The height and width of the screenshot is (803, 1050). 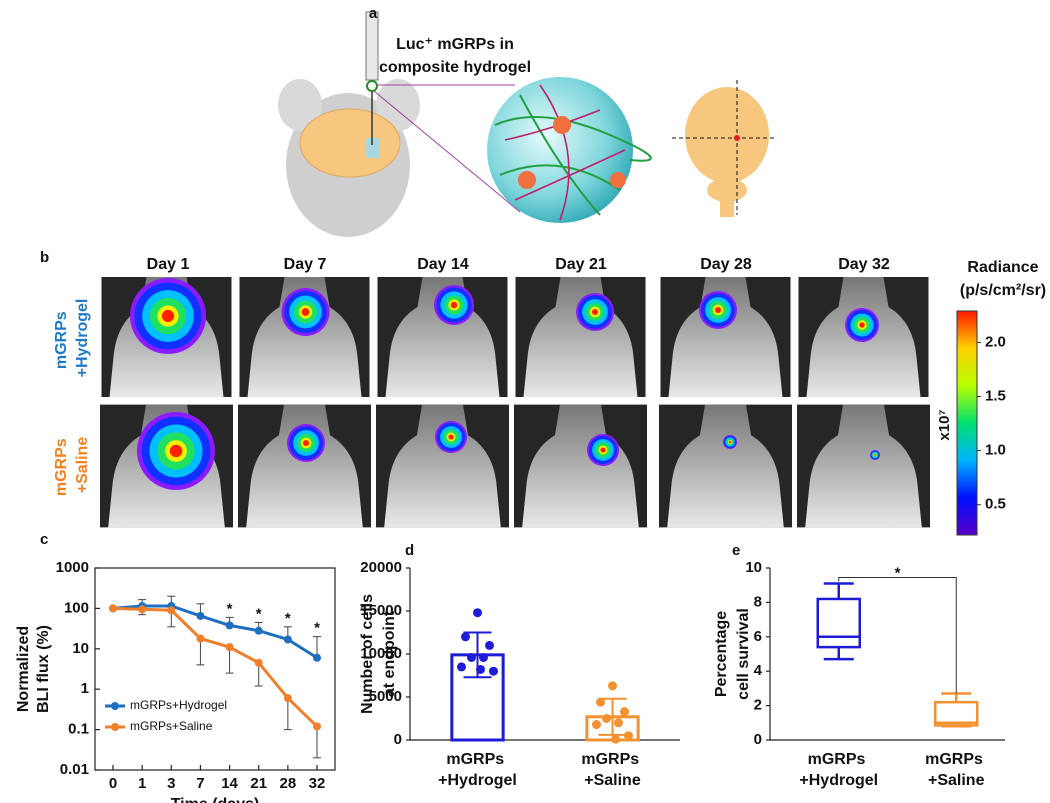 I want to click on series-line, so click(x=215, y=667).